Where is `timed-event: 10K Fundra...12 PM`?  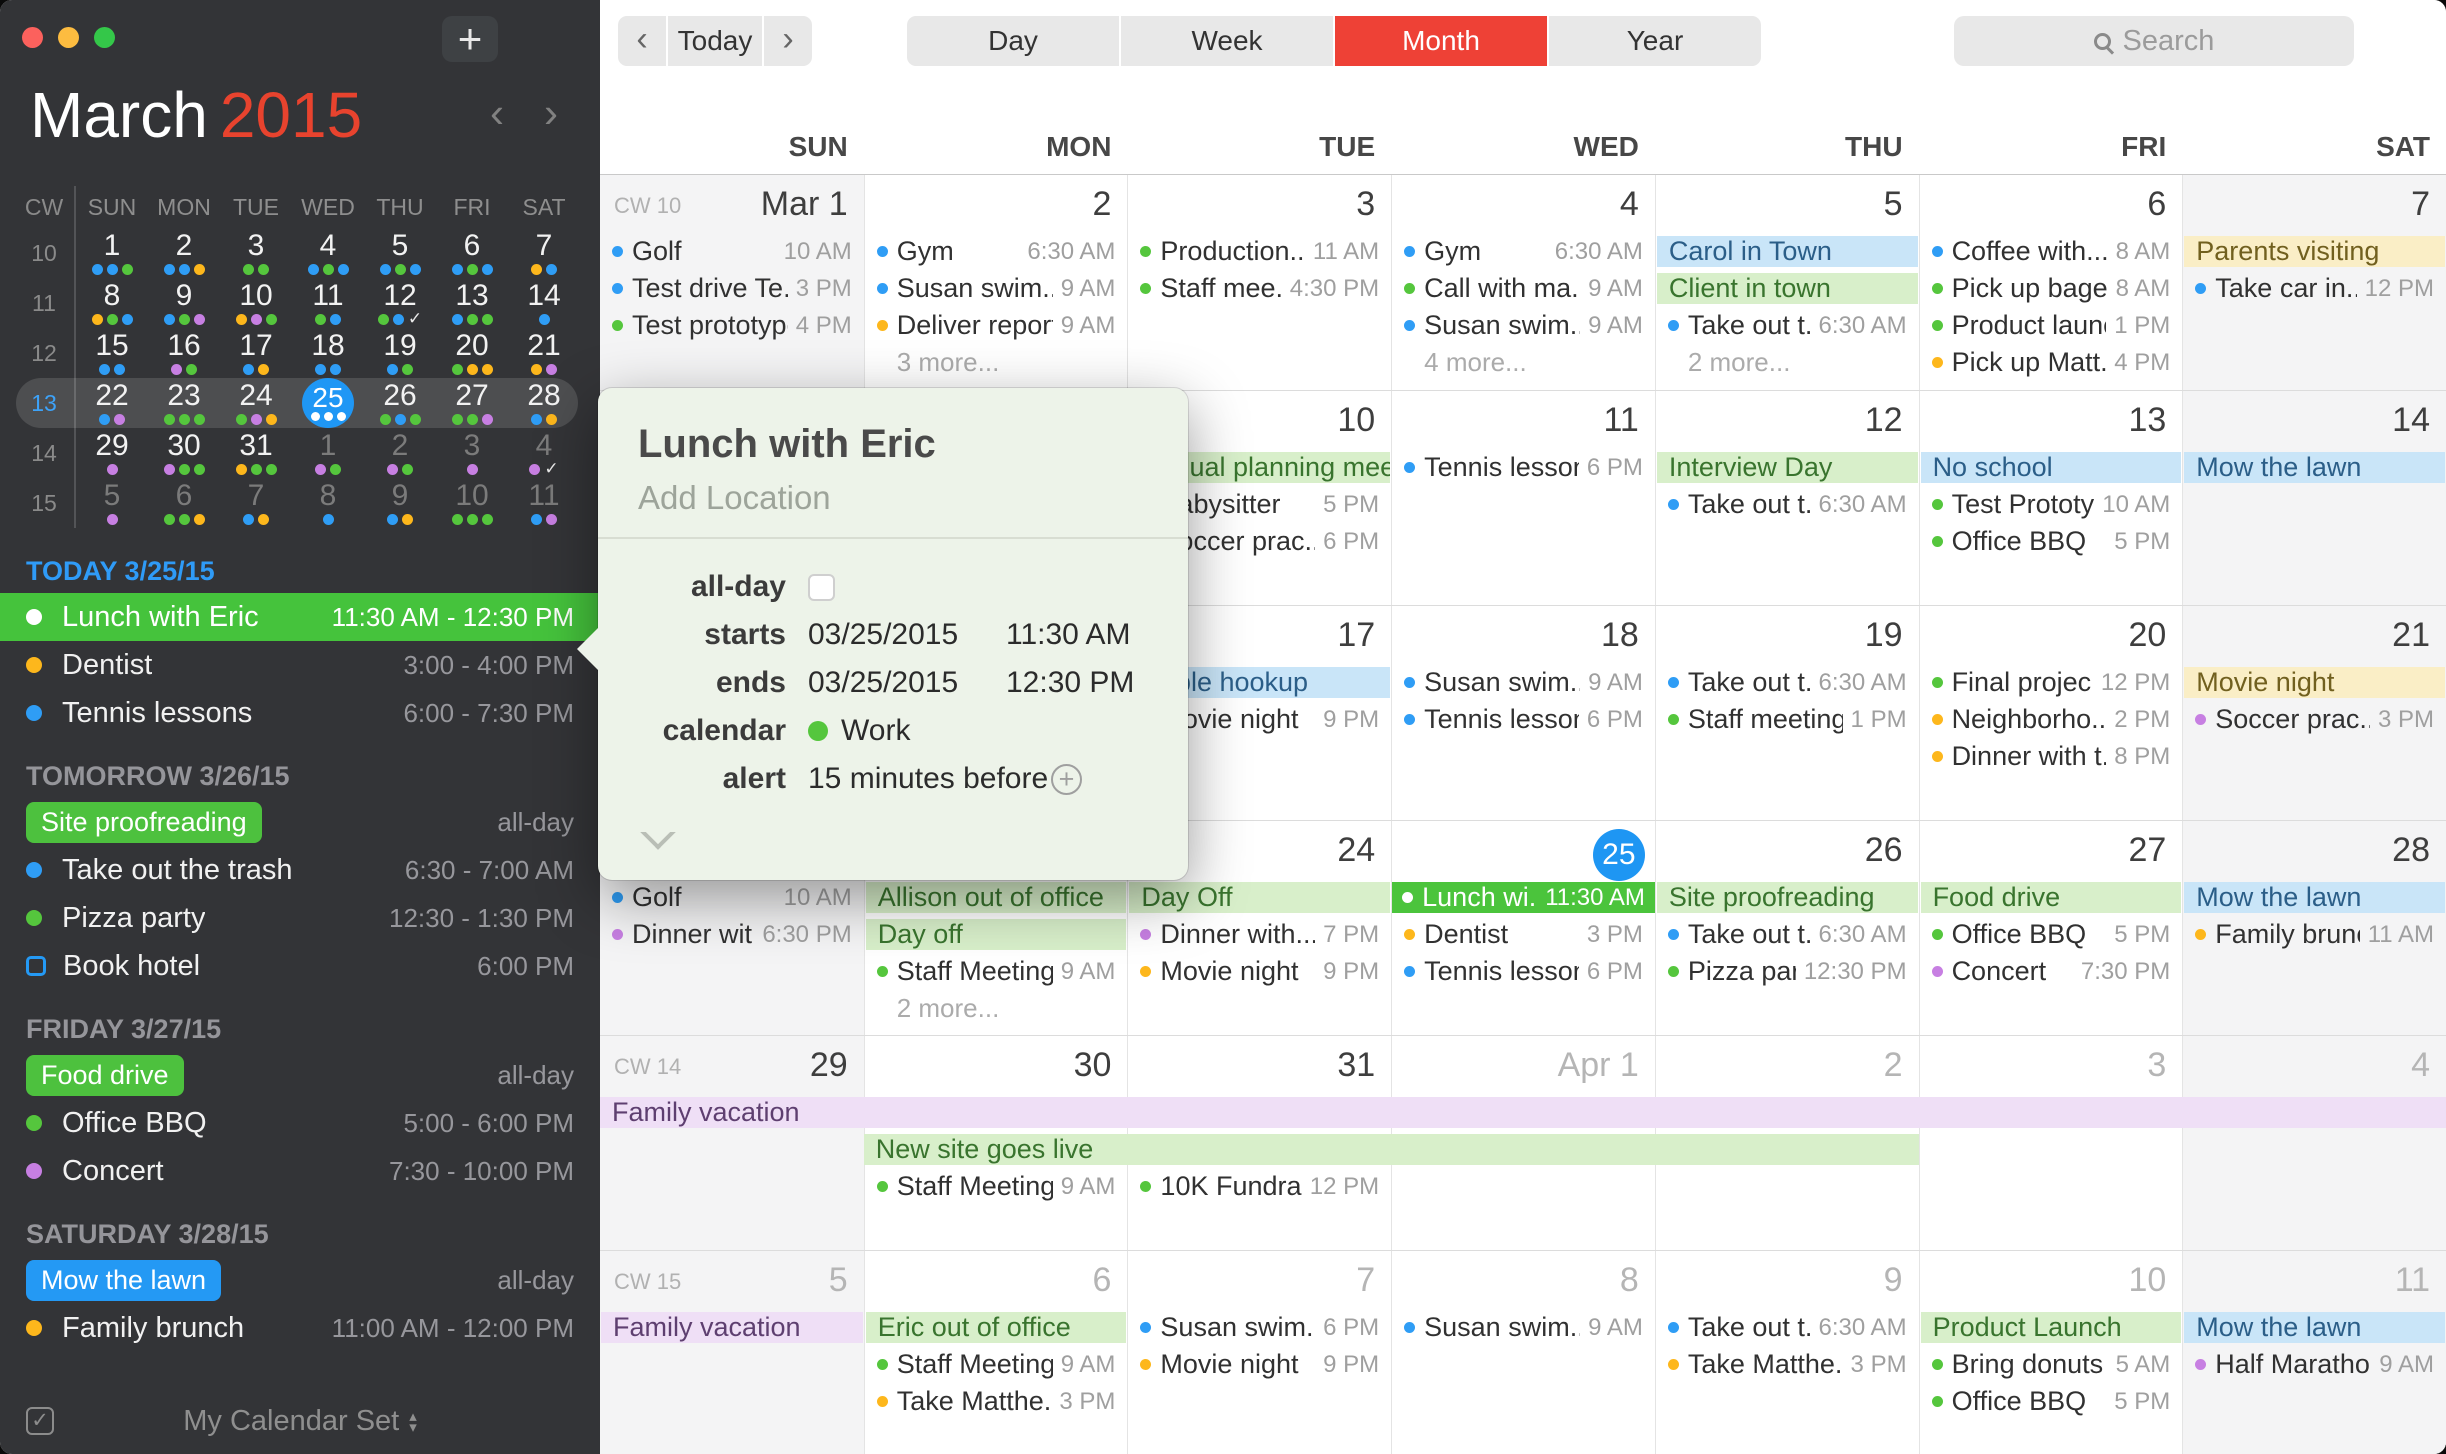
timed-event: 10K Fundra...12 PM is located at coordinates (1259, 1186).